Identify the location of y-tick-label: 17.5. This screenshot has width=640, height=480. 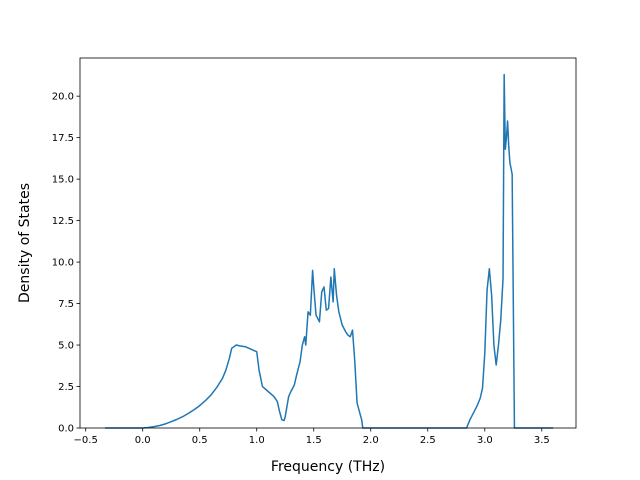
(63, 138).